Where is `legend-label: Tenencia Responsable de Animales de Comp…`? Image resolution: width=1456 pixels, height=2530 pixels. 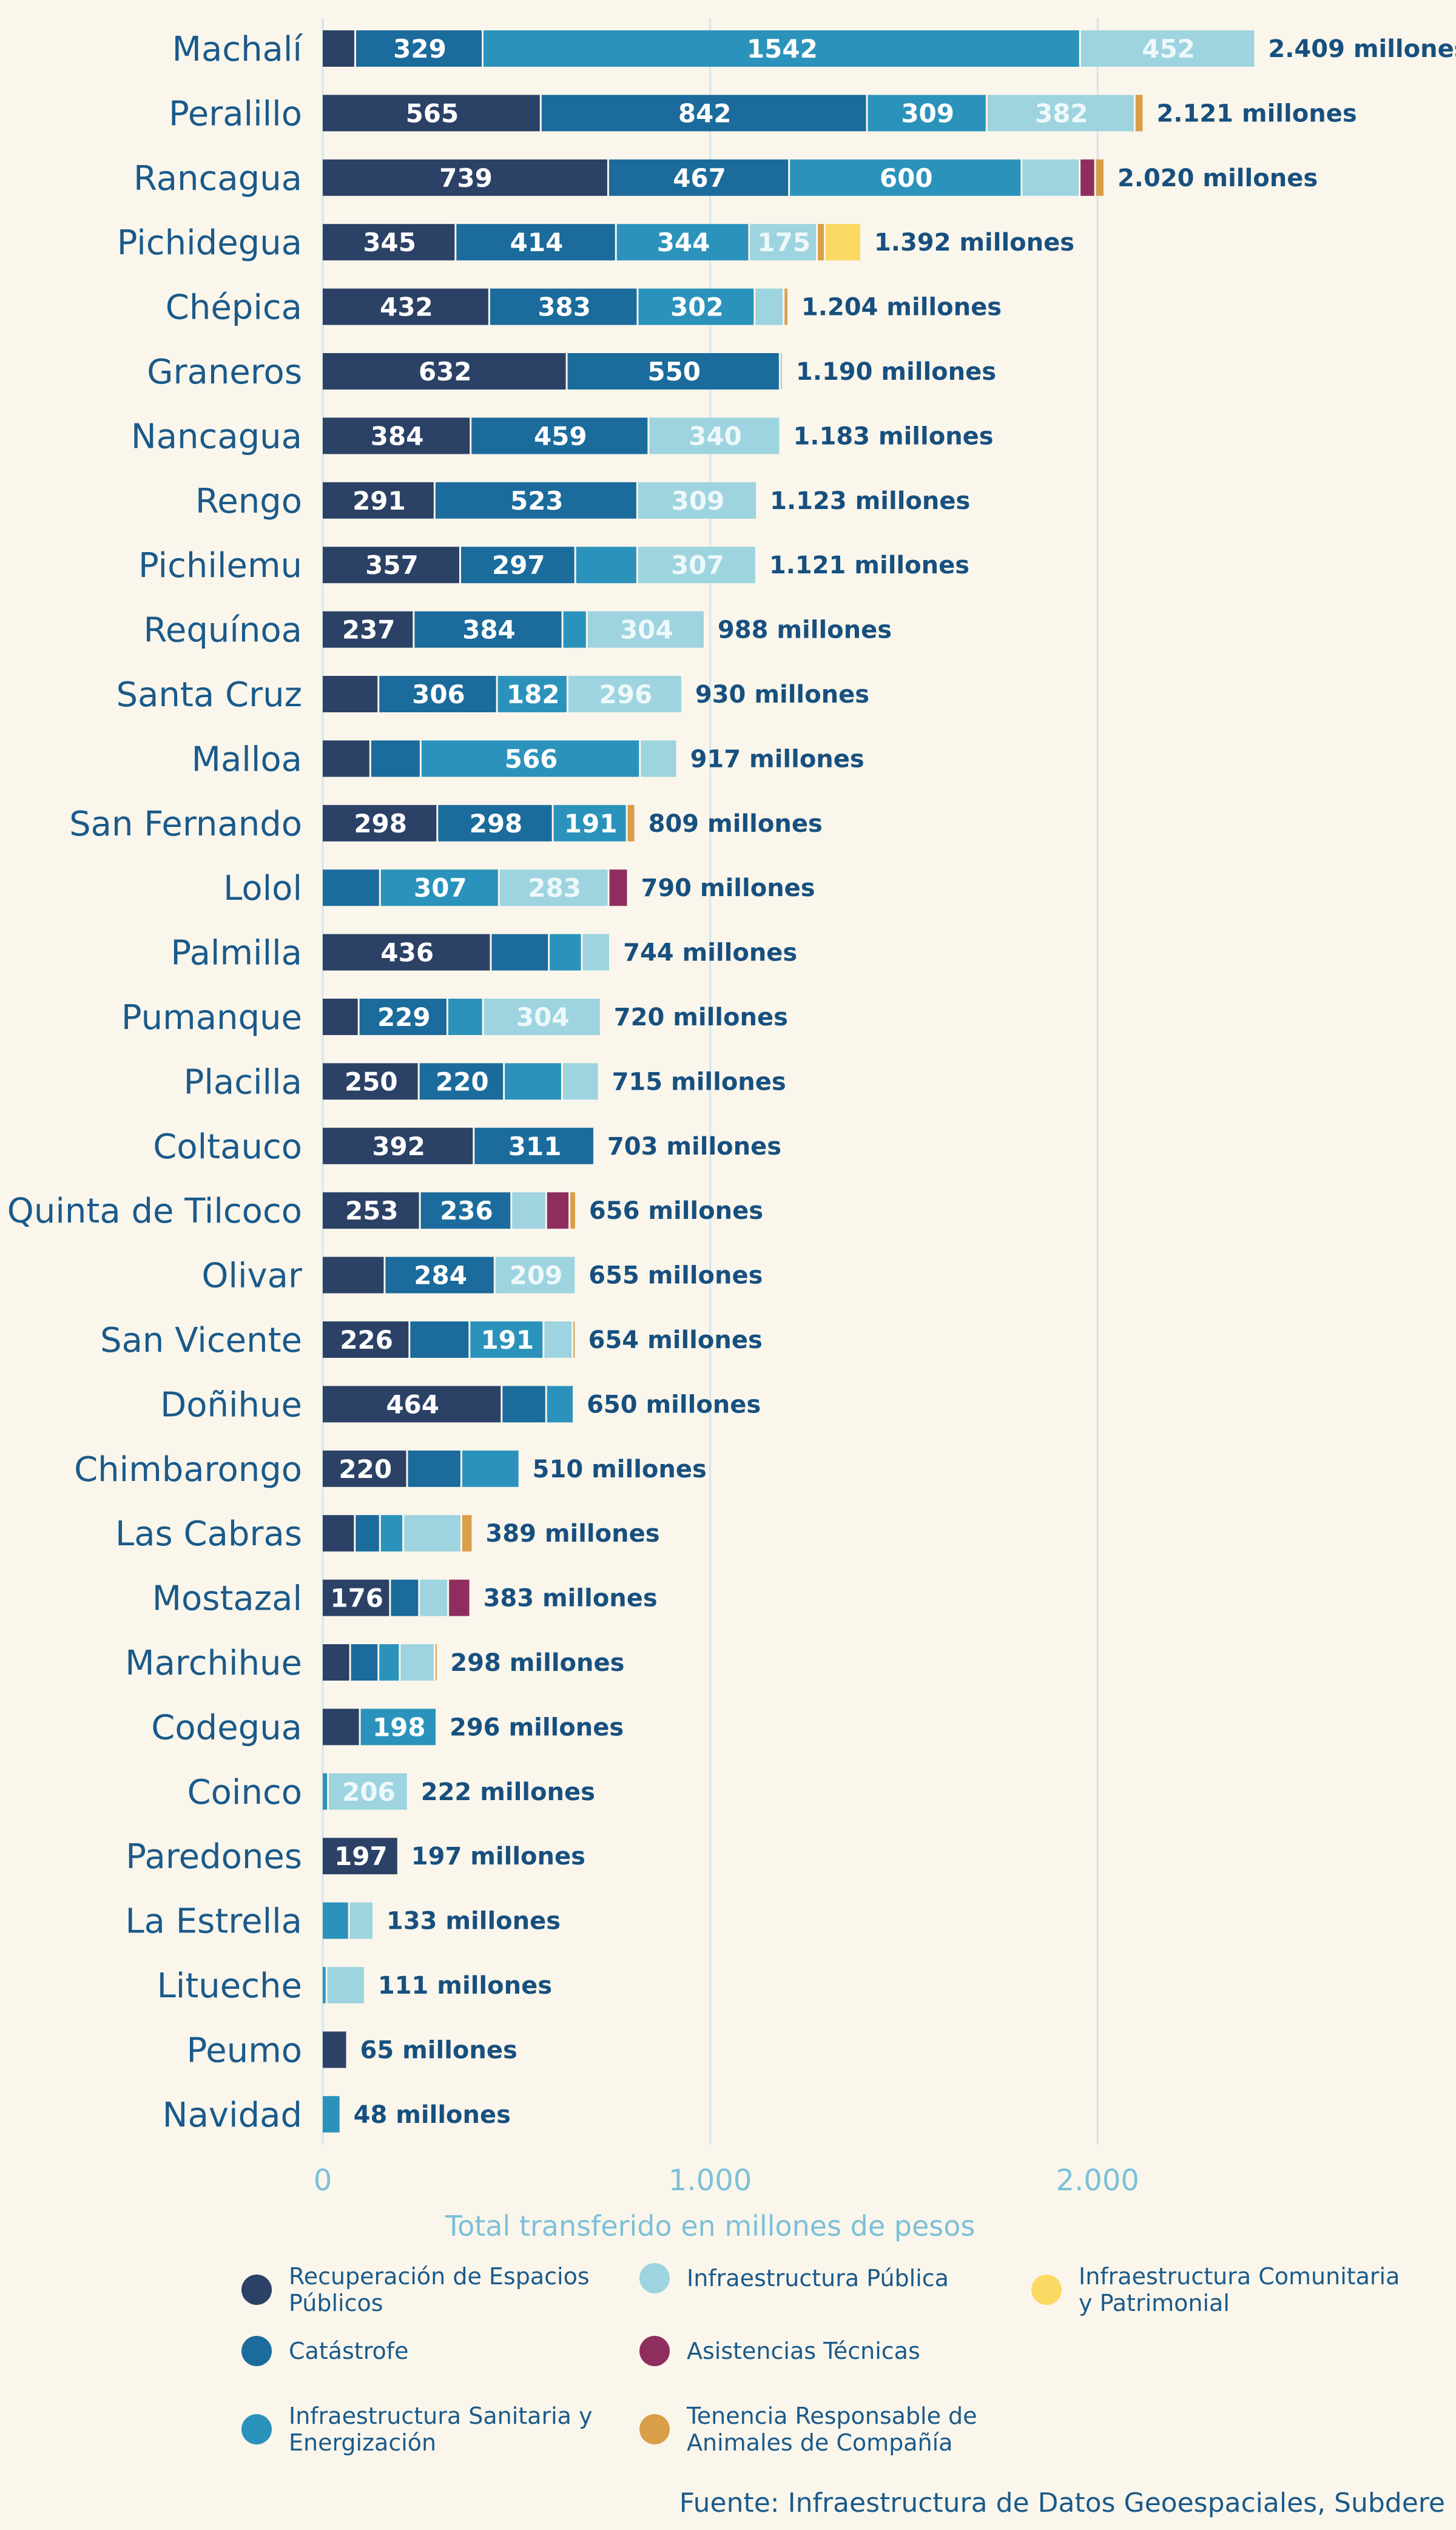 legend-label: Tenencia Responsable de Animales de Comp… is located at coordinates (832, 2429).